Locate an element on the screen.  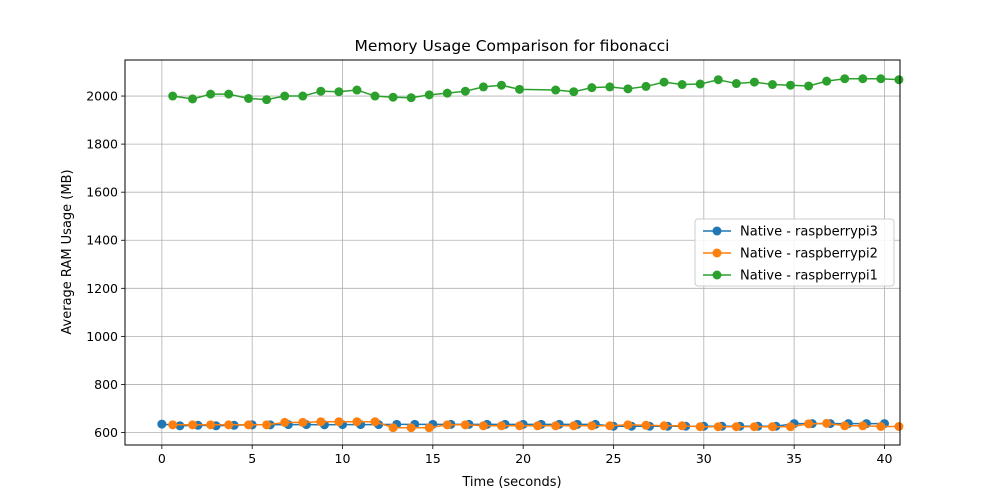
x-tick-label: 20 is located at coordinates (523, 458).